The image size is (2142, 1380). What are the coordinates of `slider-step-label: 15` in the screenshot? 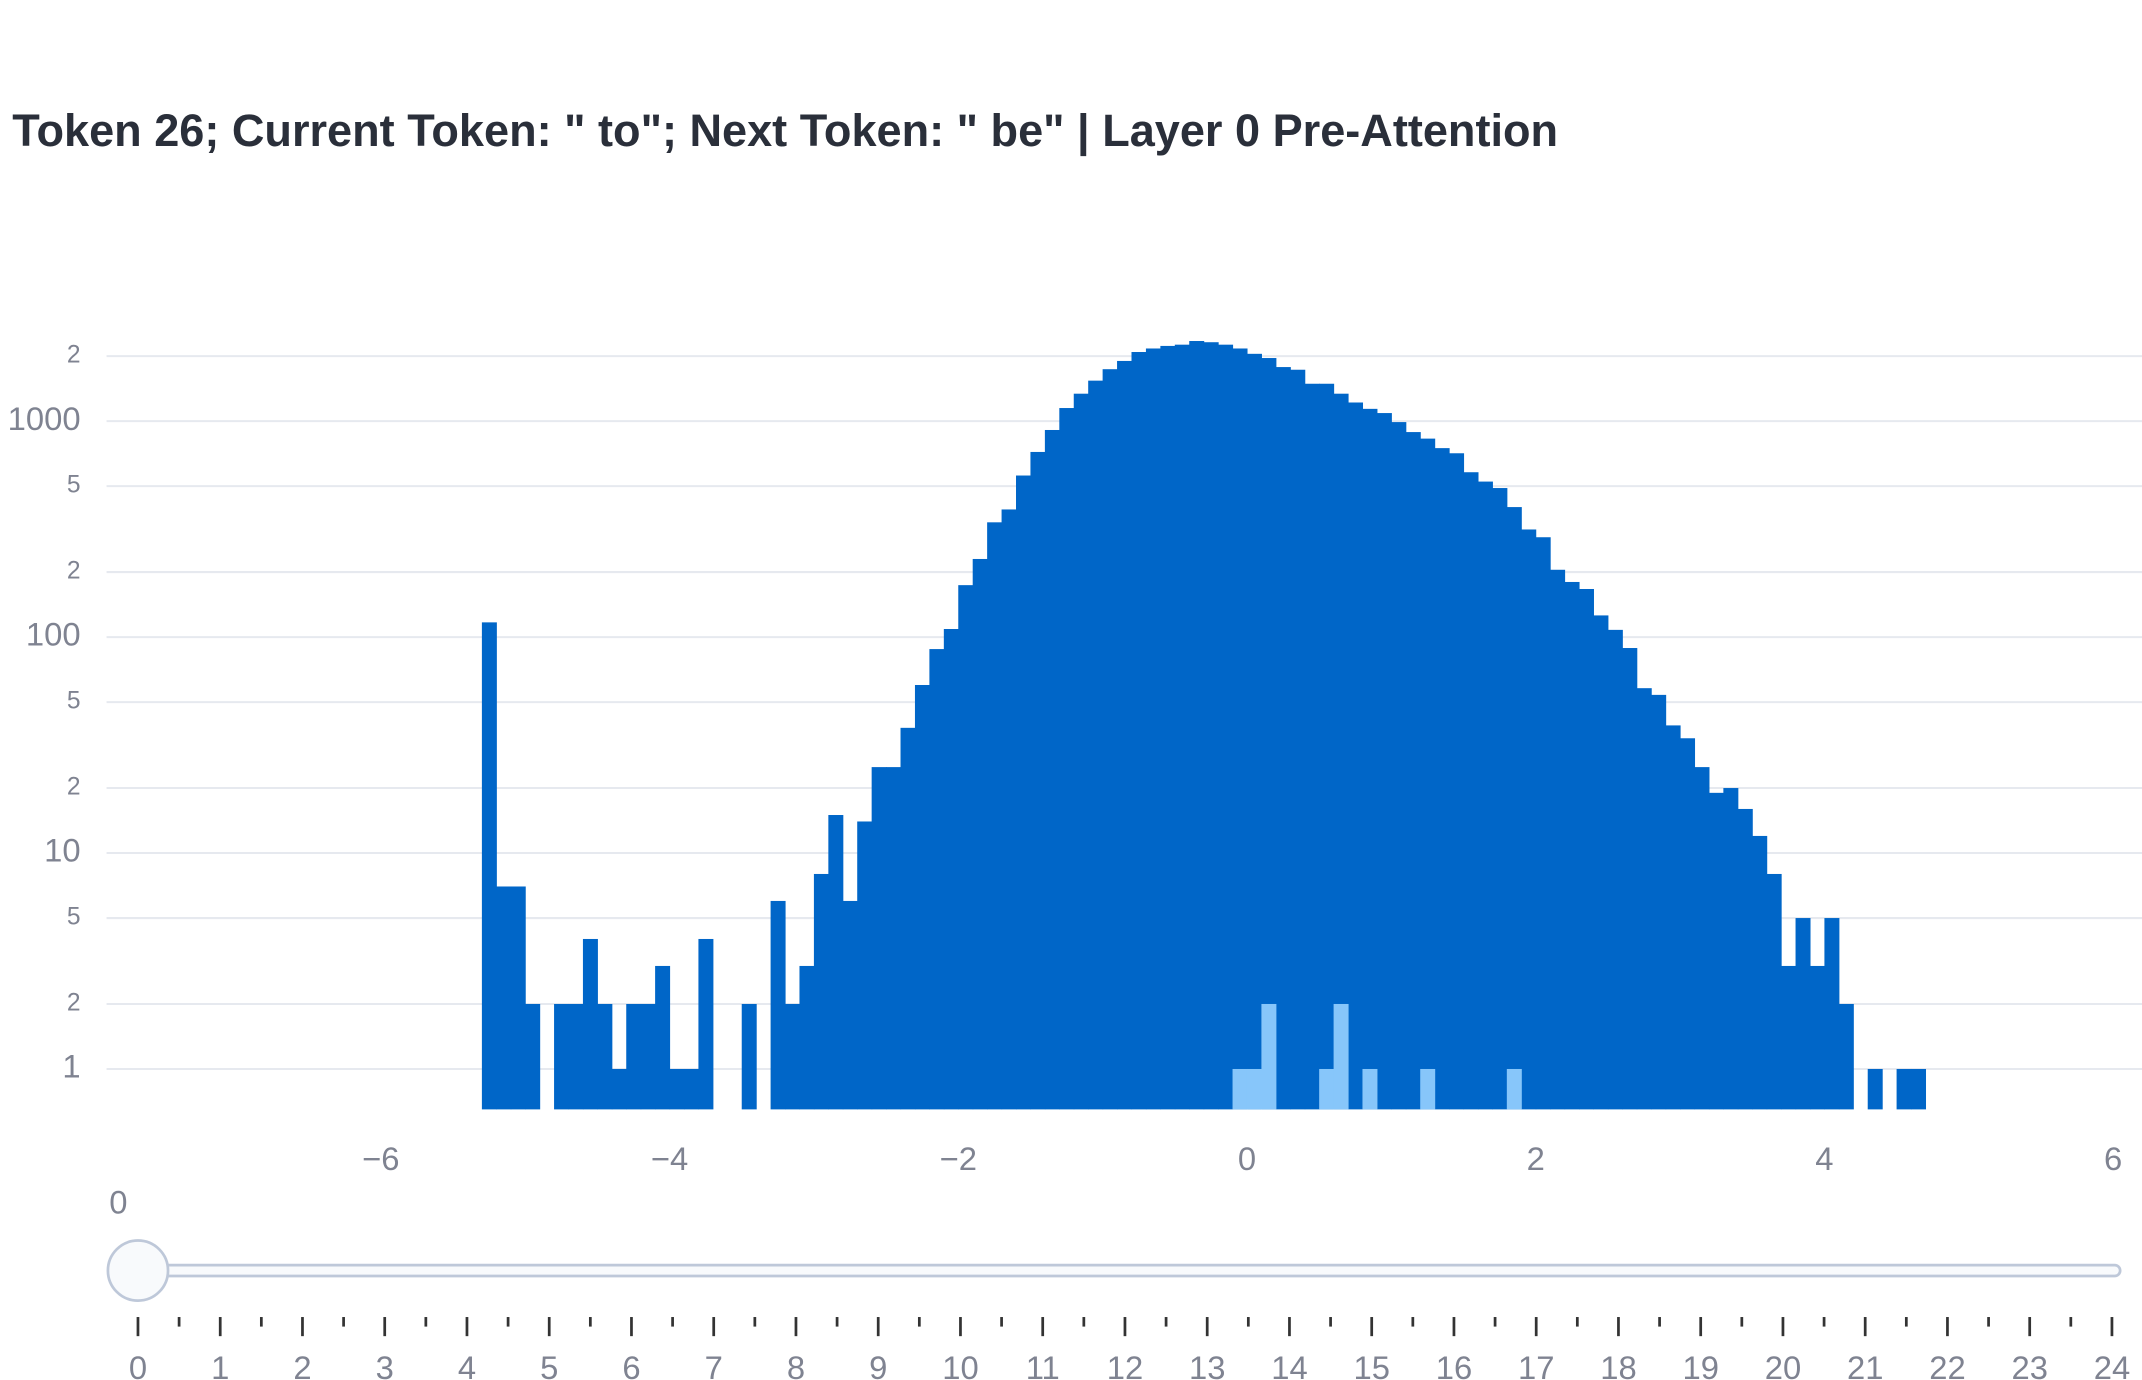 It's located at (1371, 1364).